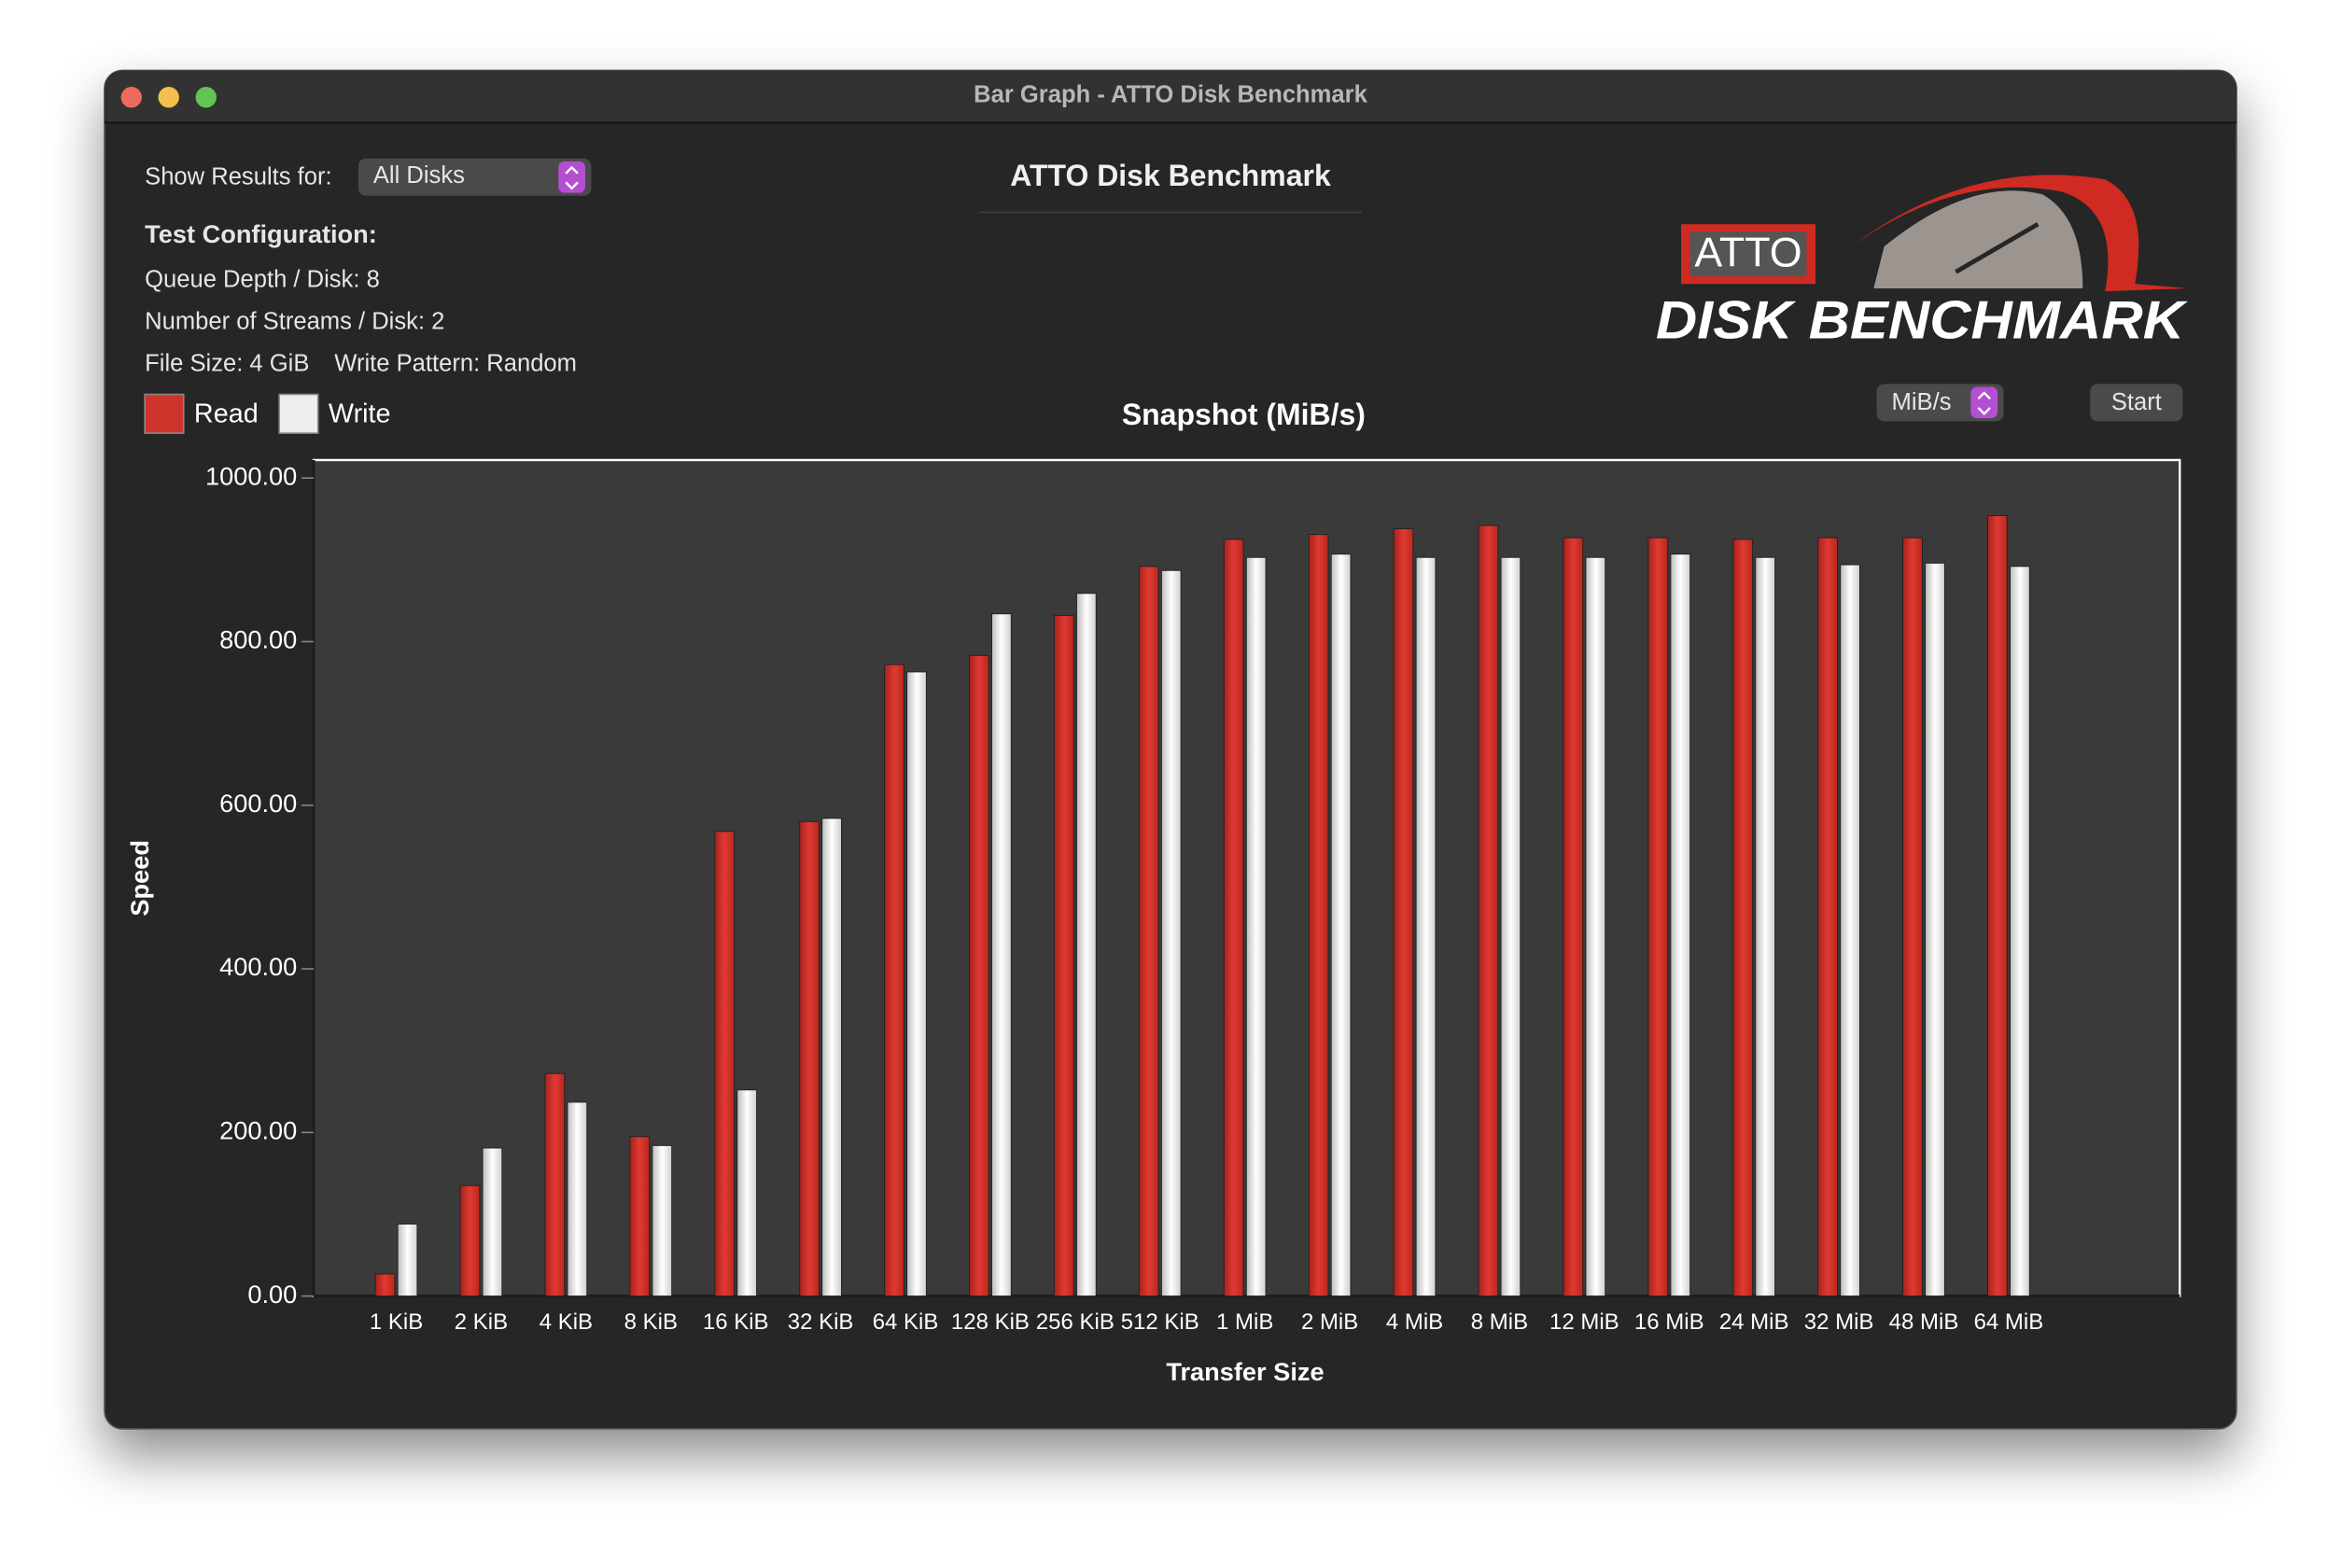 The height and width of the screenshot is (1568, 2341). Describe the element at coordinates (238, 176) in the screenshot. I see `show-results-label: Show Results for:` at that location.